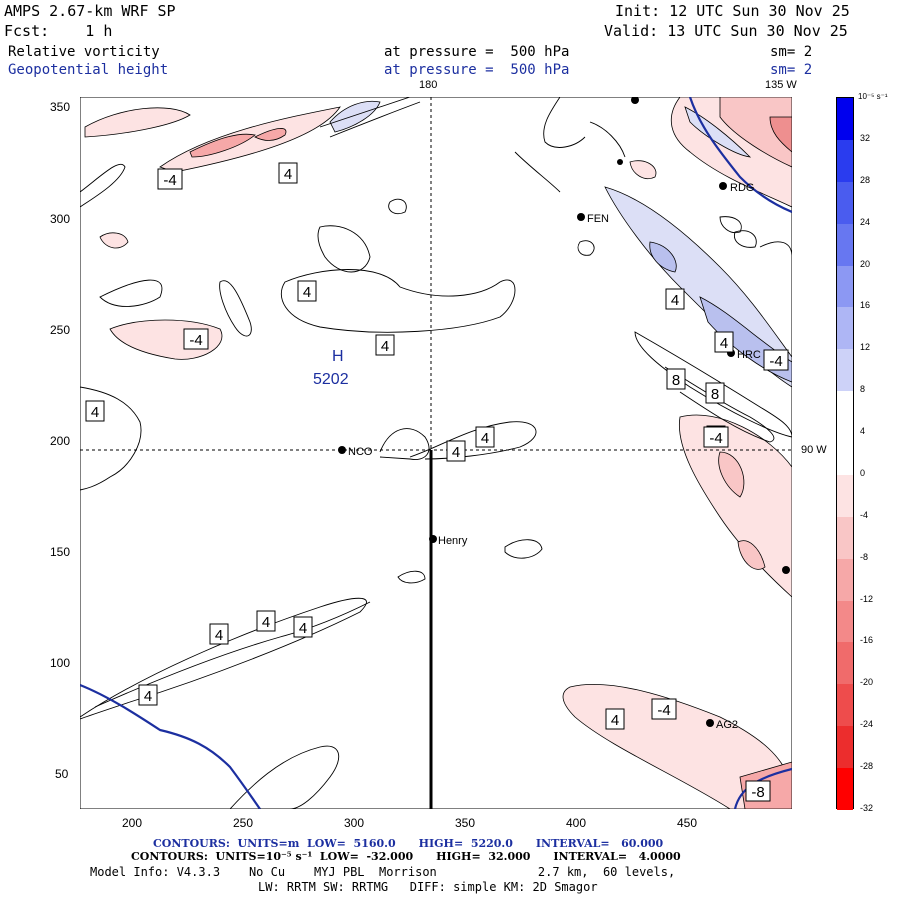  Describe the element at coordinates (865, 179) in the screenshot. I see `colorbar-tick-label: 28` at that location.